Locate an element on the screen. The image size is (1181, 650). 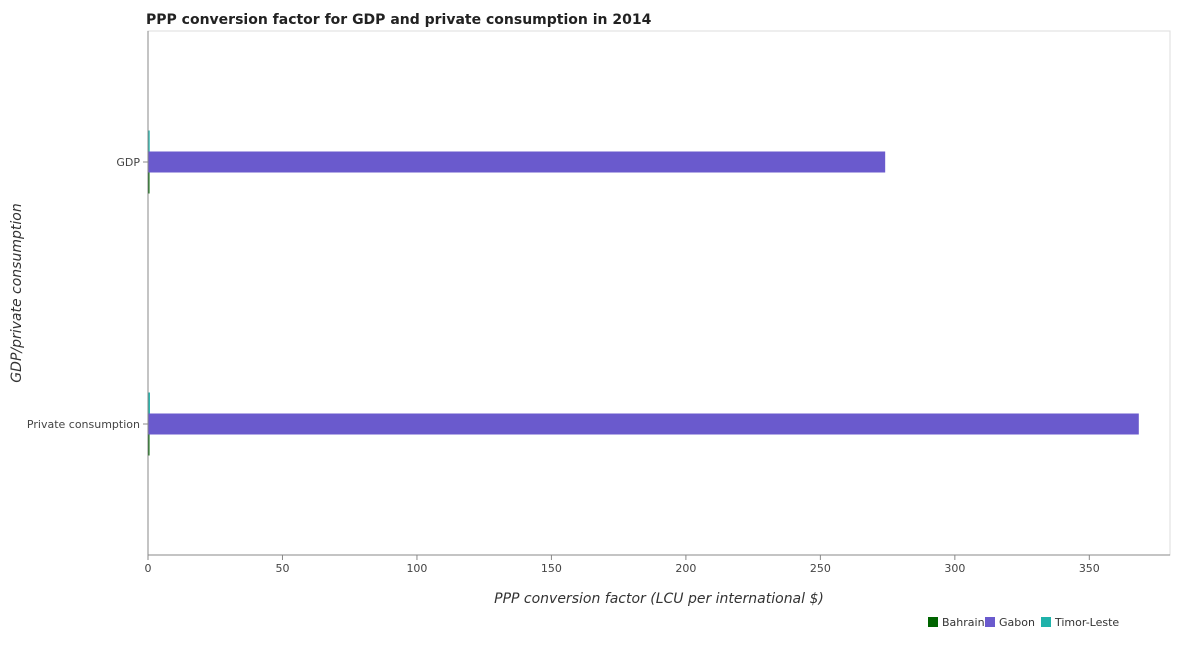
x-tick-label: 0 is located at coordinates (148, 568).